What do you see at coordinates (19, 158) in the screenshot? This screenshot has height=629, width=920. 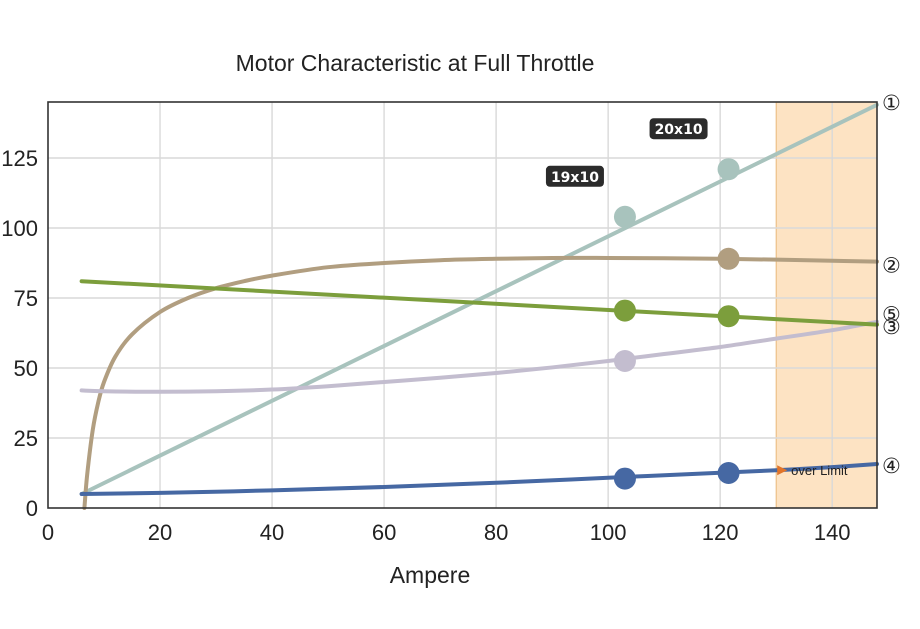 I see `y-tick-label: 125` at bounding box center [19, 158].